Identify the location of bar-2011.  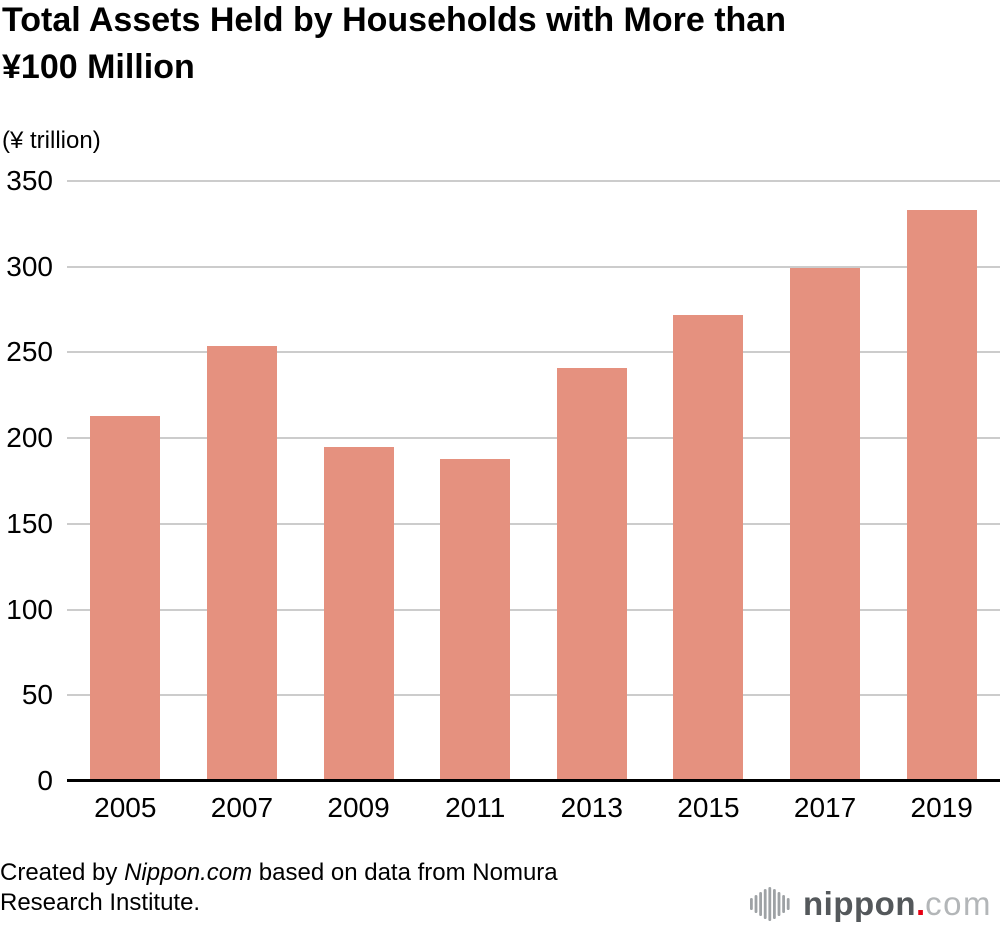
(475, 620).